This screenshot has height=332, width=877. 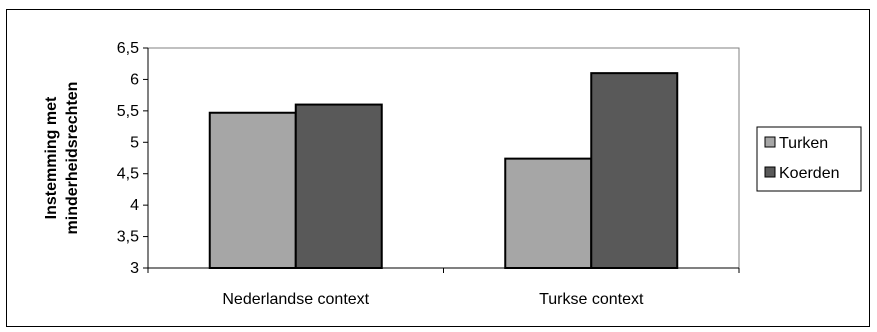 What do you see at coordinates (433, 299) in the screenshot?
I see `x-labels: Nederlandse context Turkse context` at bounding box center [433, 299].